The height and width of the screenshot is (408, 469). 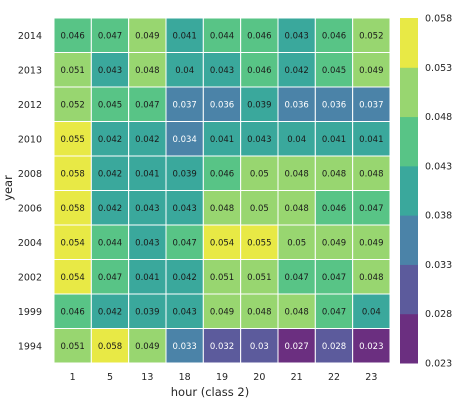 What do you see at coordinates (426, 192) in the screenshot?
I see `colorbar: 0.058 0.053 0.048 0.043 0.038 0.033 0.028 0.023` at bounding box center [426, 192].